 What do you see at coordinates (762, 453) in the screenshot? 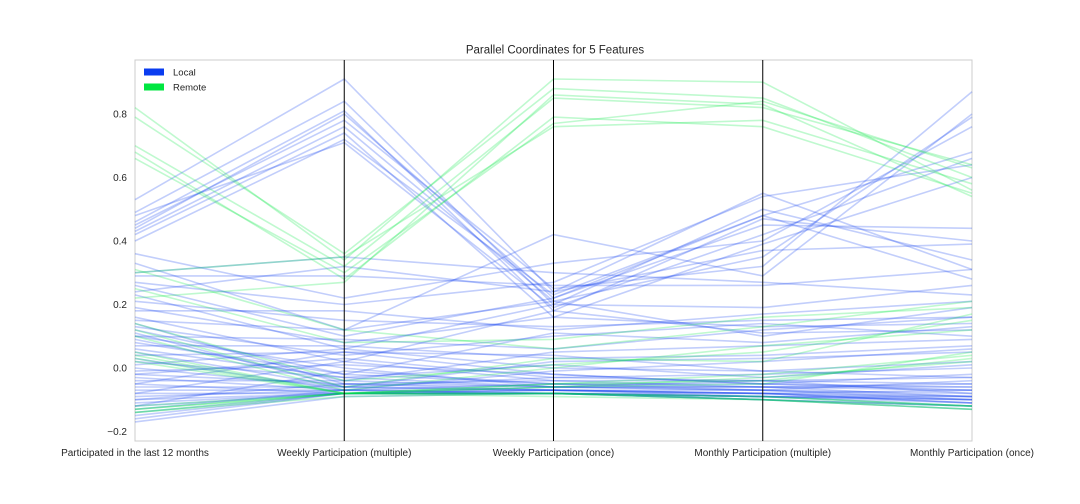
I see `feature-axis-label: Monthly Participation (multiple)` at bounding box center [762, 453].